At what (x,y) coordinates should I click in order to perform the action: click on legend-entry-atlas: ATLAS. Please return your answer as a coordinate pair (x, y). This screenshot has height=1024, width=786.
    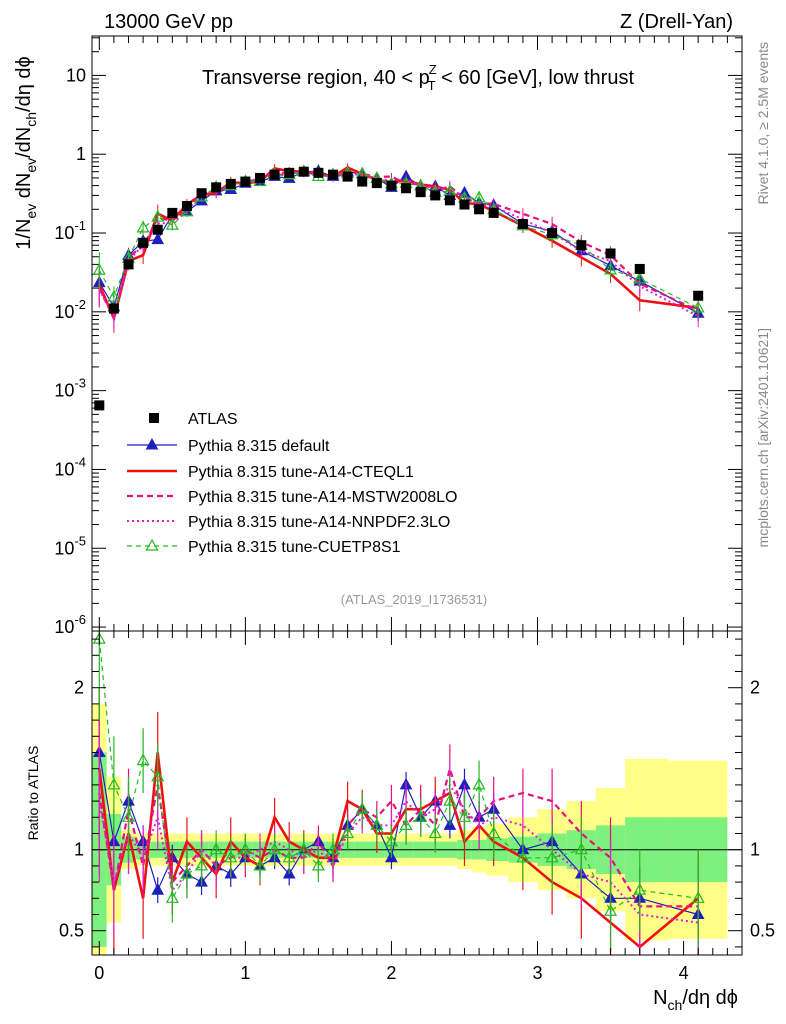
    Looking at the image, I should click on (193, 419).